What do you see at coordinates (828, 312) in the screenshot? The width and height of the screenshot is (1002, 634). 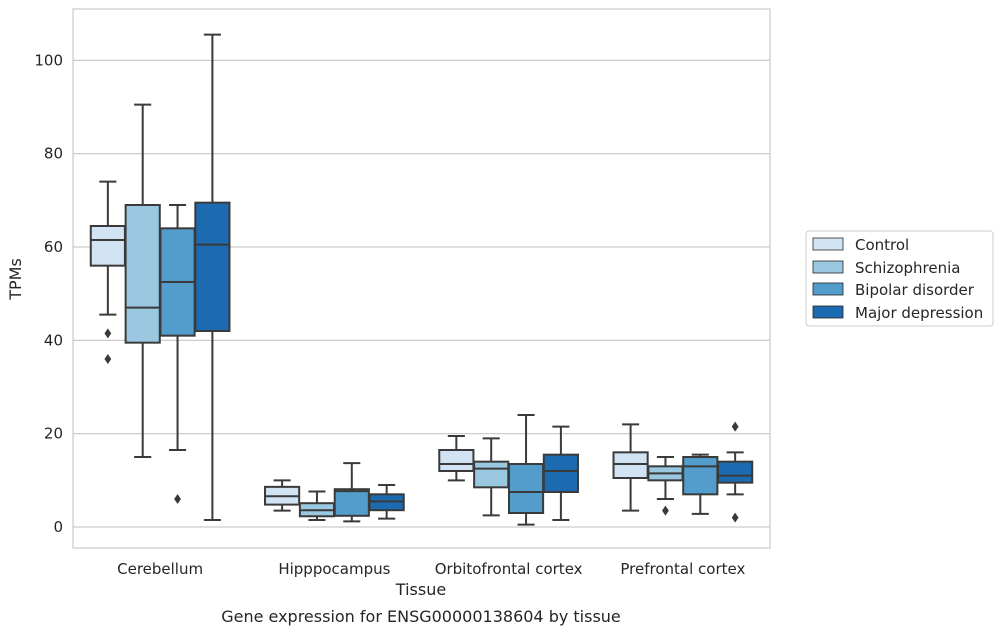 I see `legend-swatch-major-depression` at bounding box center [828, 312].